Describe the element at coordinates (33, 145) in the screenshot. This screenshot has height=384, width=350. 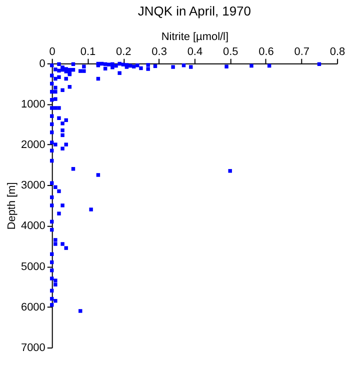
I see `y-tick-label: 2000` at that location.